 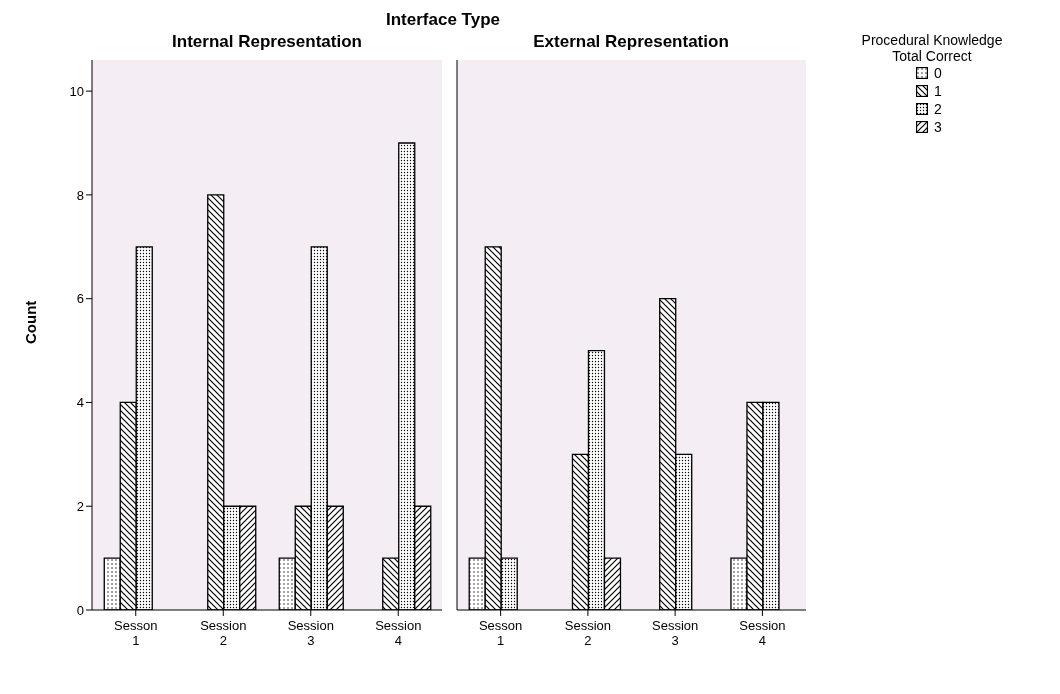 I want to click on y-axis-title: Count, so click(x=30, y=322).